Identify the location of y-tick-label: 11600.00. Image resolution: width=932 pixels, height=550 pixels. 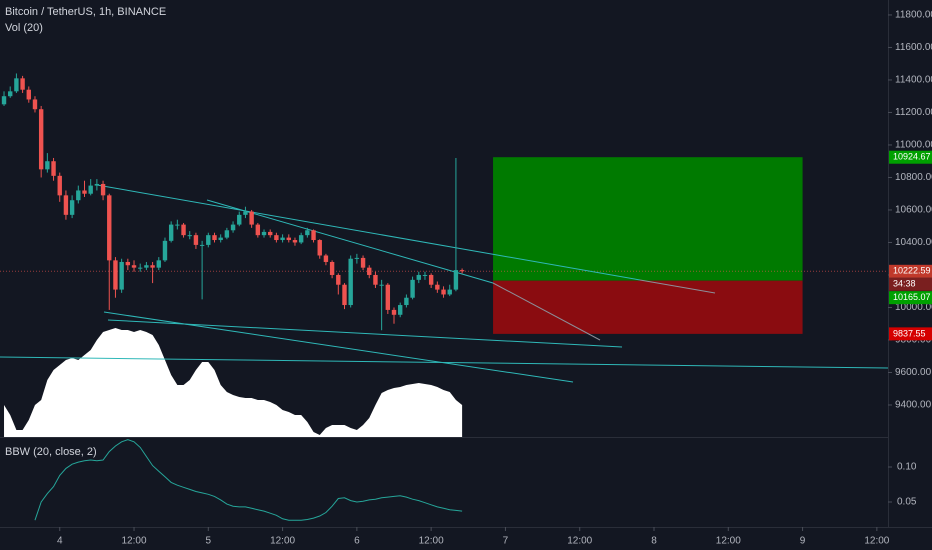
(913, 47).